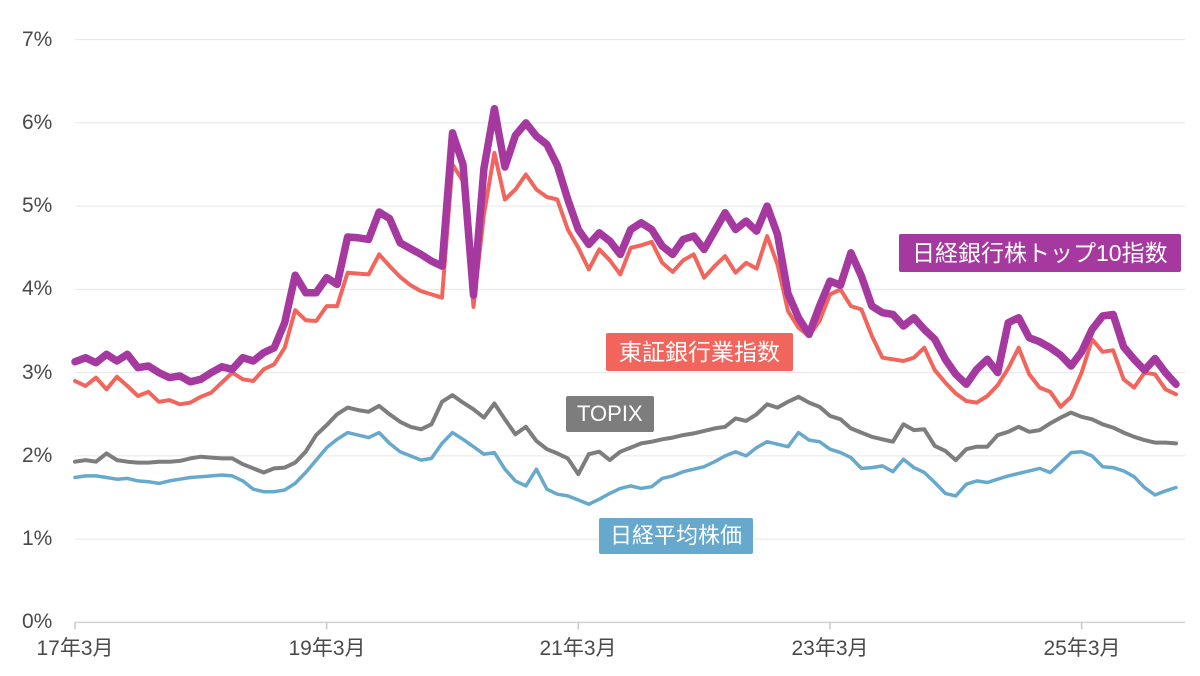  Describe the element at coordinates (75, 648) in the screenshot. I see `x-tick-label-0: 17年3月` at that location.